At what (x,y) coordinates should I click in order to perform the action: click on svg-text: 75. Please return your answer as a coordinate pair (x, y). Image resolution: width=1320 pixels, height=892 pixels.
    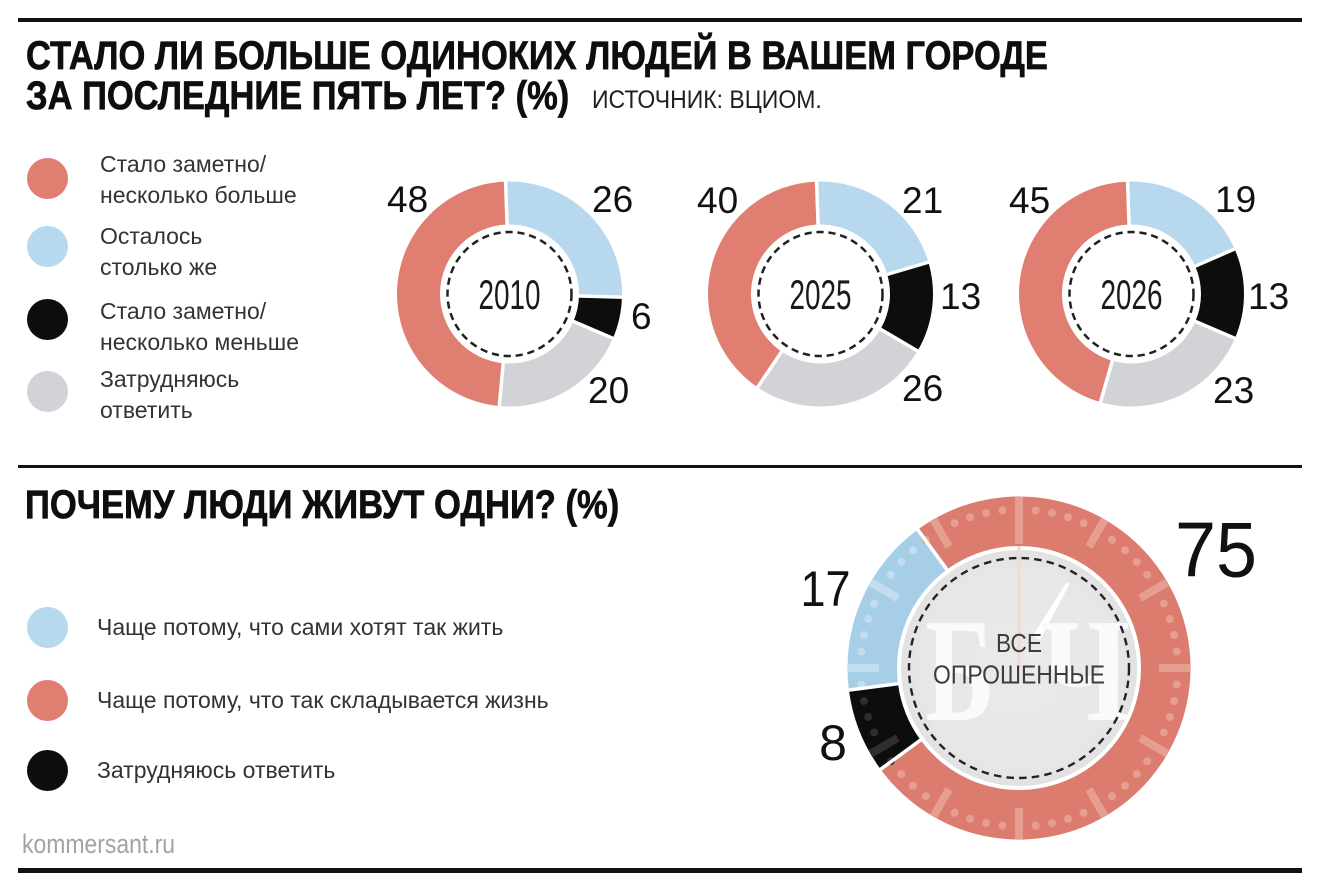
    Looking at the image, I should click on (1216, 550).